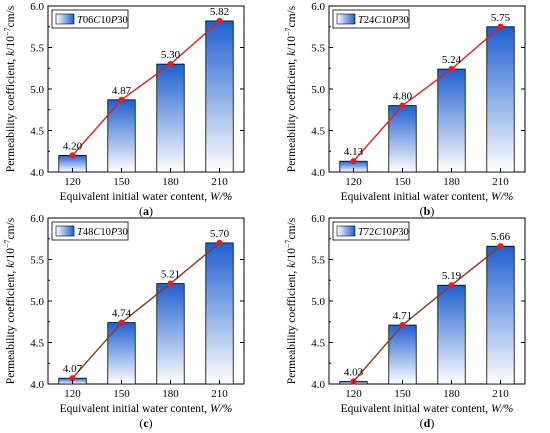  Describe the element at coordinates (501, 237) in the screenshot. I see `data-label: 5.66` at that location.